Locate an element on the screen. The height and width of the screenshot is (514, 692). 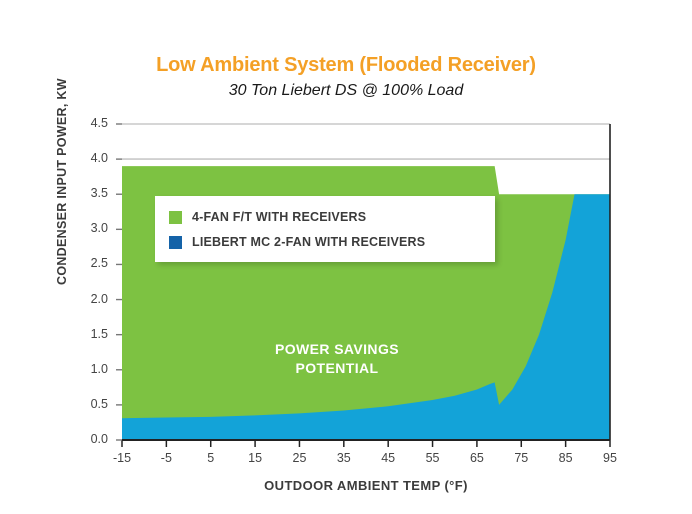
power-savings-annotation: POWER SAVINGS POTENTIAL is located at coordinates (337, 359).